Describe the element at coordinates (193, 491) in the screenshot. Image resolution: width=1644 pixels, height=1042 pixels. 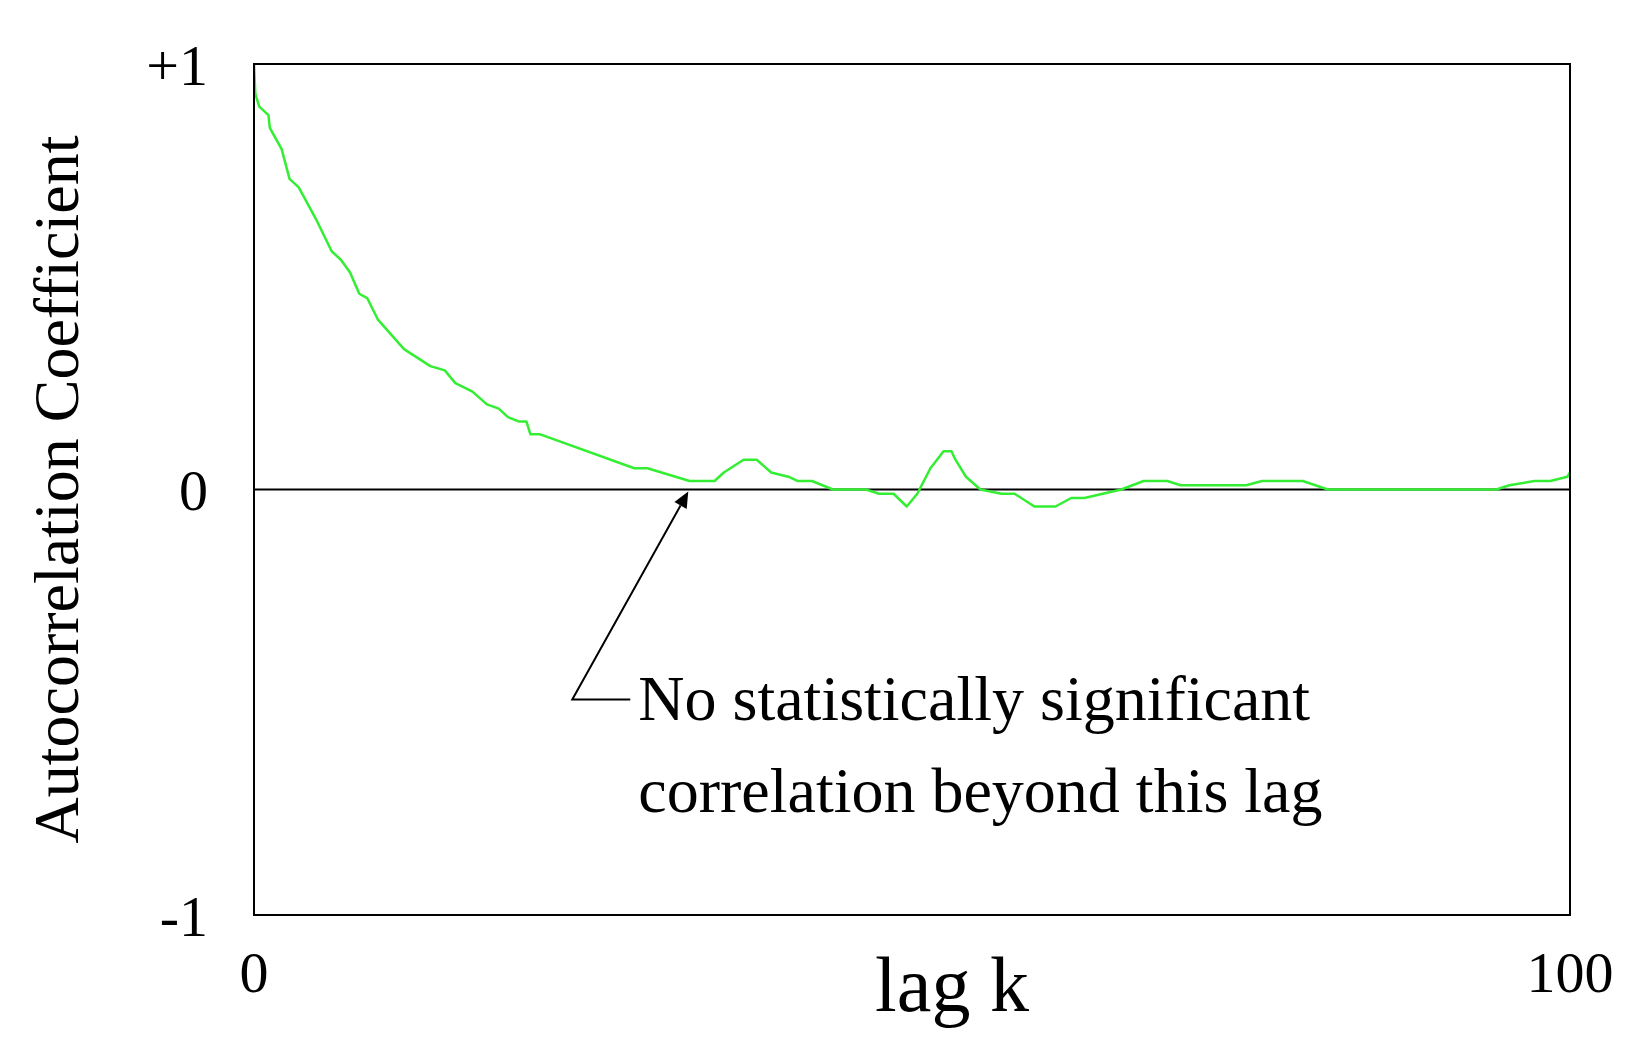
I see `y-tick-label: 0` at that location.